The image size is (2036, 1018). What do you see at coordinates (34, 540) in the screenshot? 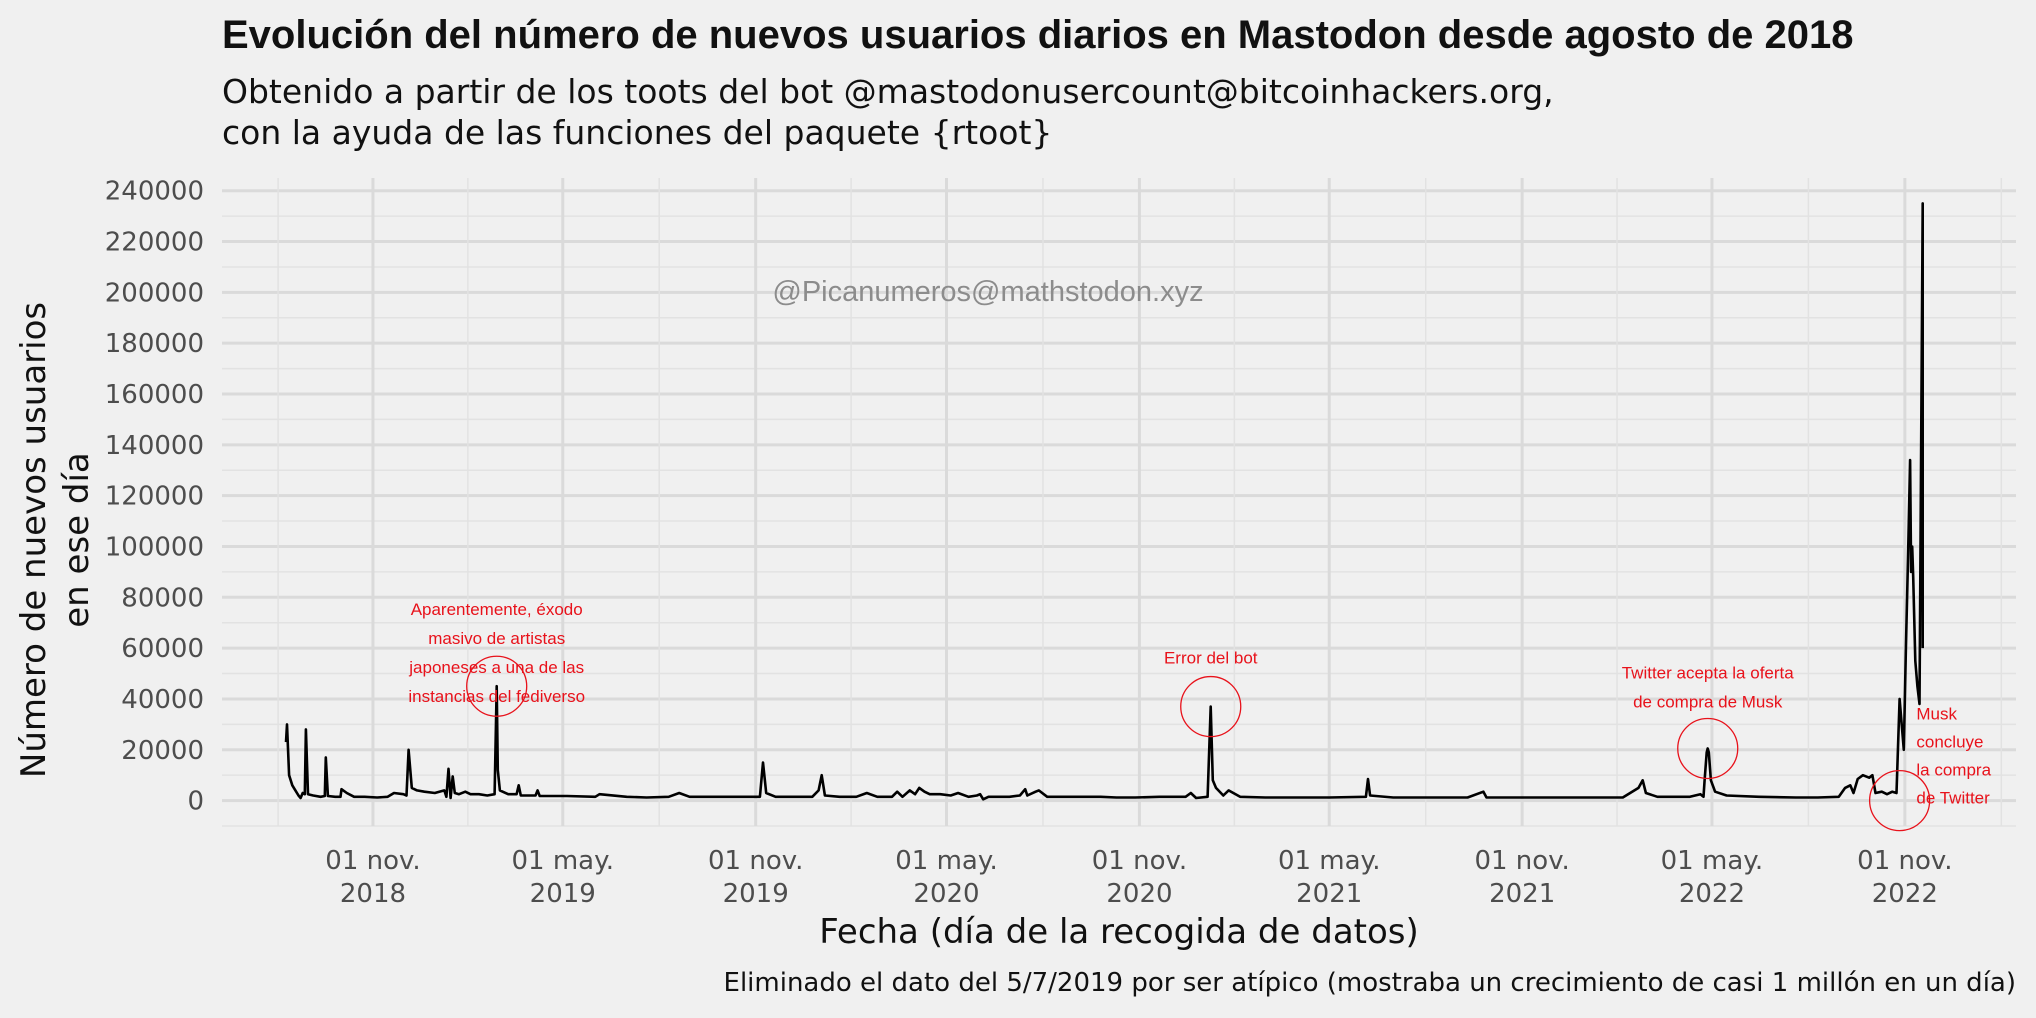
I see `y-axis-title-line-1: Número de nuevos usuarios` at bounding box center [34, 540].